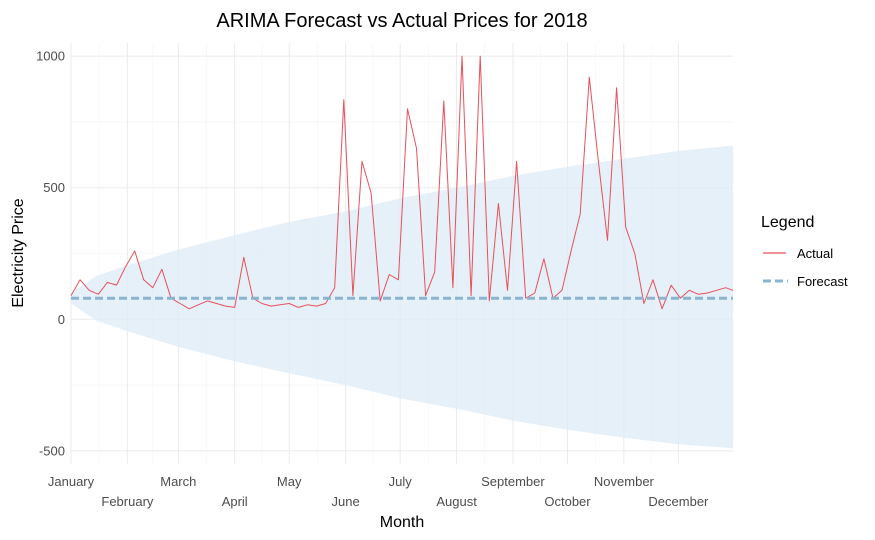 The image size is (875, 540). What do you see at coordinates (456, 501) in the screenshot?
I see `x-tick-label: August` at bounding box center [456, 501].